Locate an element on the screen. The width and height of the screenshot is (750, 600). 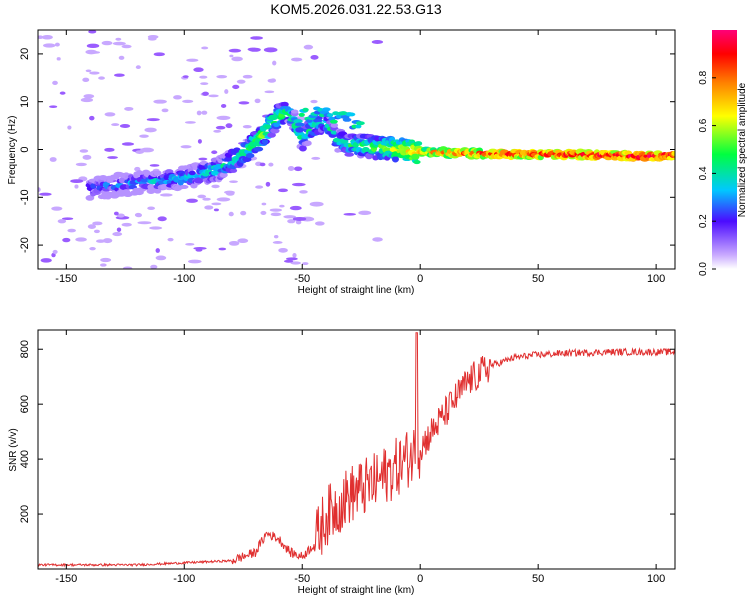
snr-x-axis-label: Height of straight line (km) is located at coordinates (356, 590).